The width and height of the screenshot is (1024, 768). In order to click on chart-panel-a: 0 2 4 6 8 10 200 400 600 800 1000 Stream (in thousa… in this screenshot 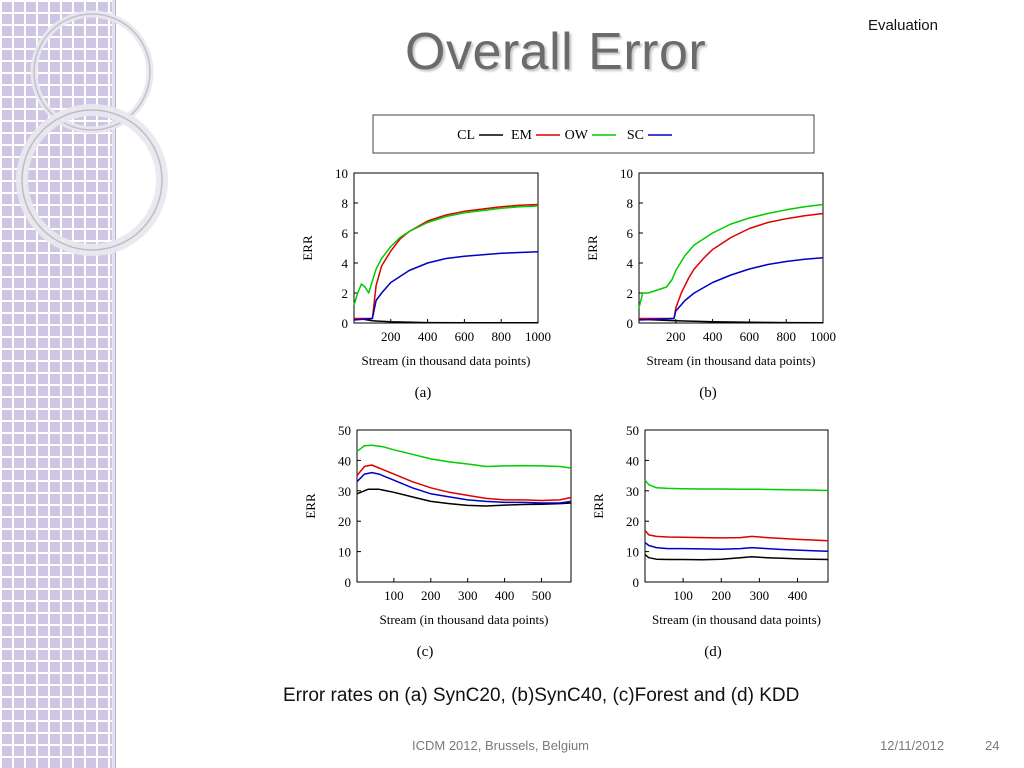, I will do `click(425, 283)`.